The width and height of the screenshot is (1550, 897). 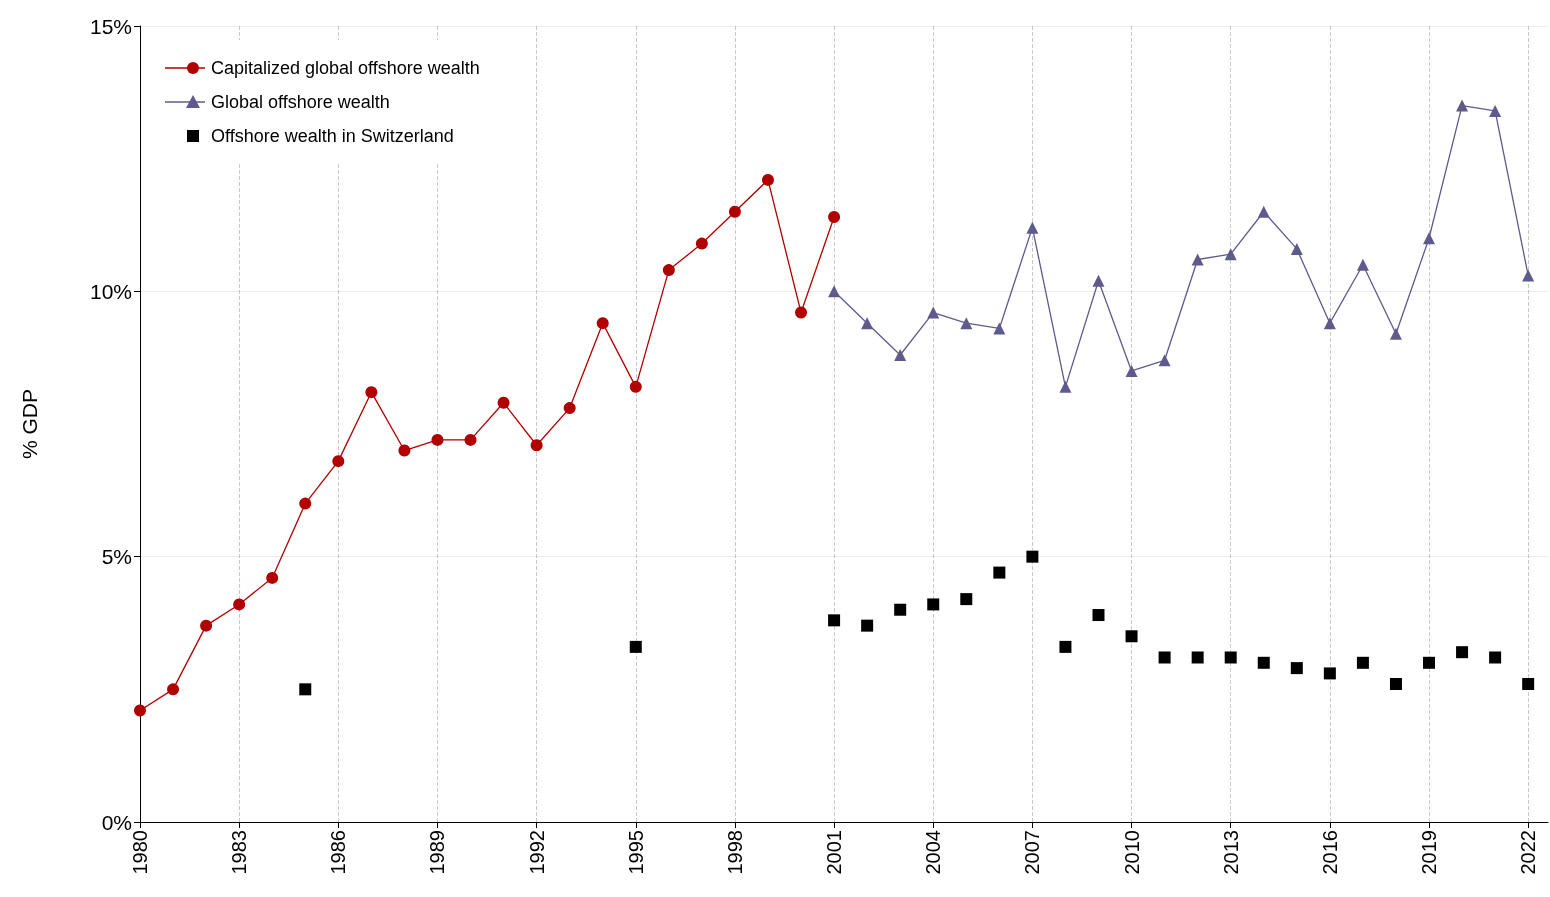 I want to click on x-tick-label: 1983, so click(x=239, y=852).